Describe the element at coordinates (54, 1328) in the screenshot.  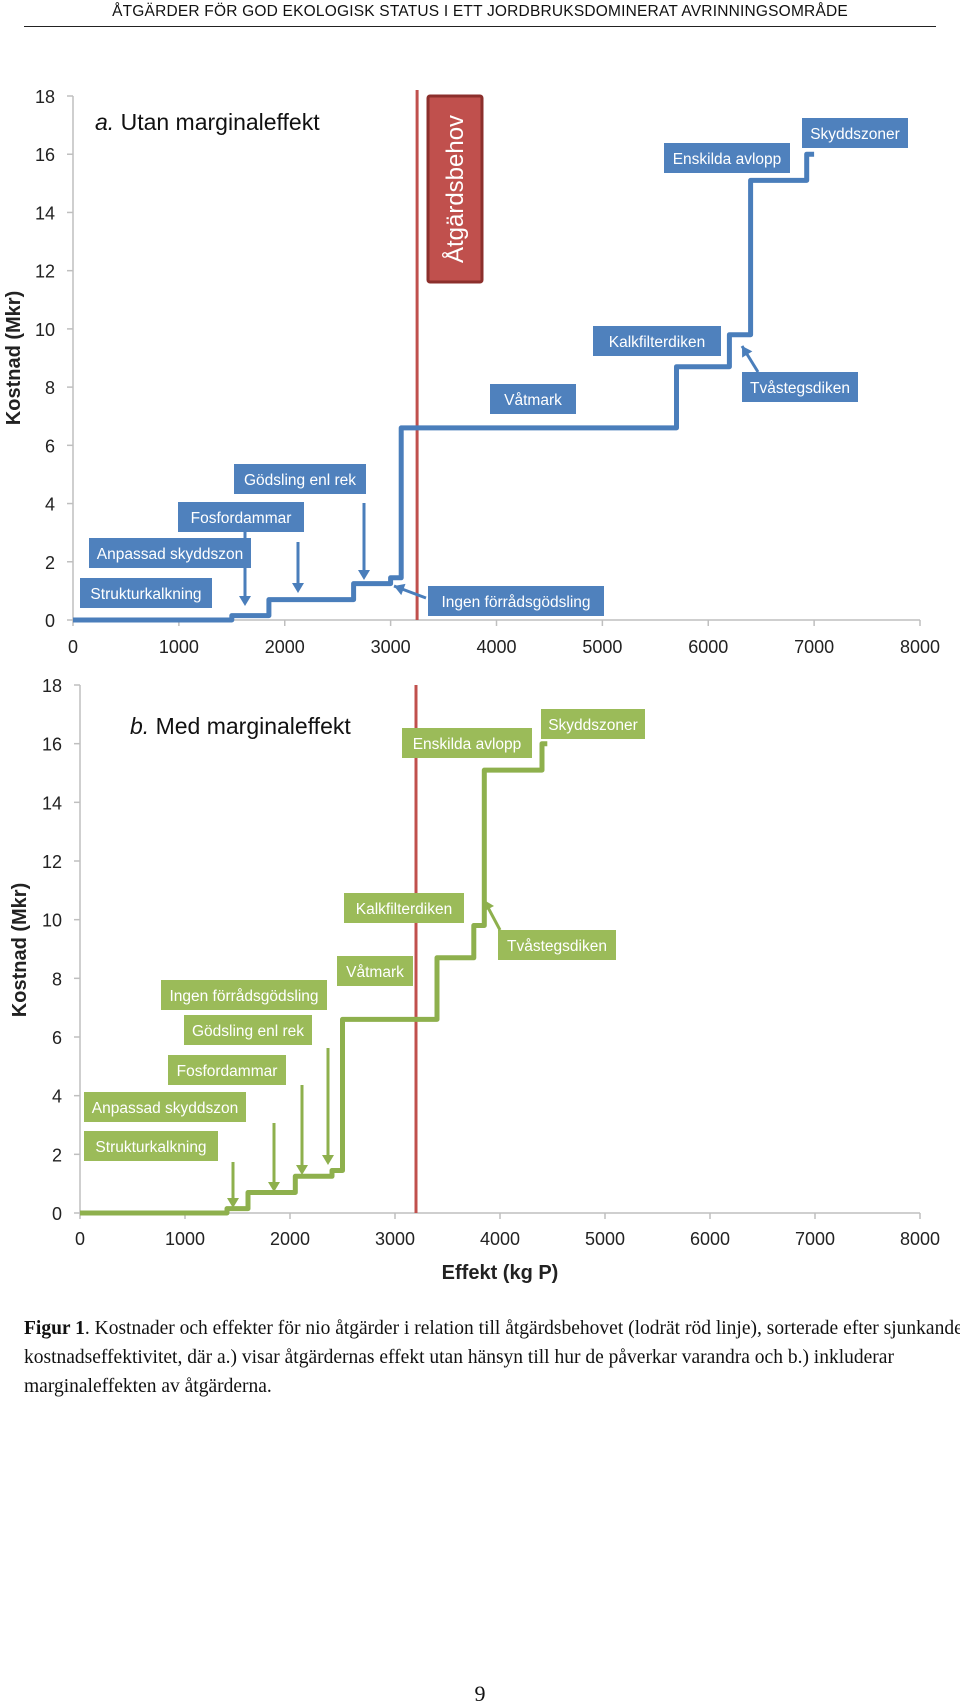
I see `caption-label: Figur 1` at that location.